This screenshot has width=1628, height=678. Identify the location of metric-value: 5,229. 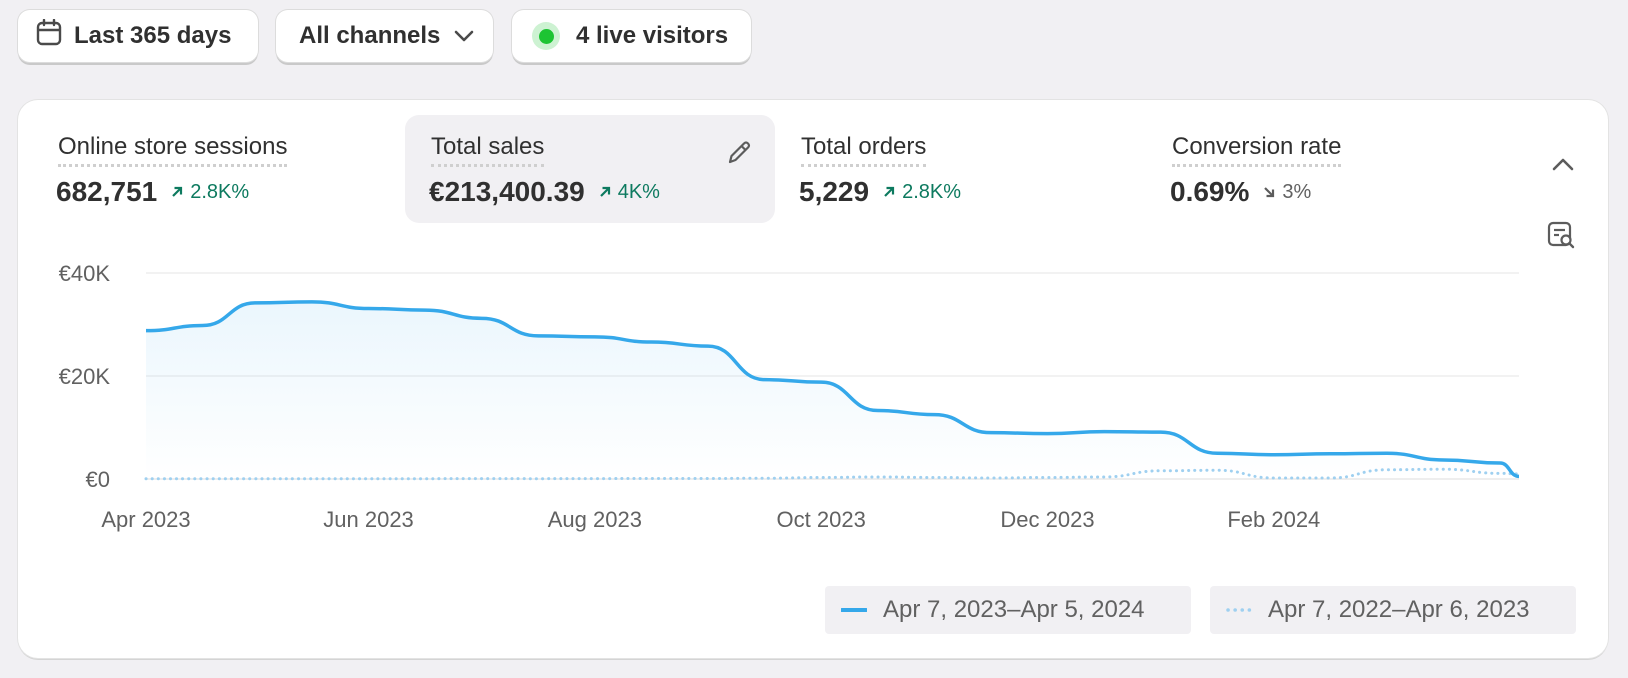
(834, 191).